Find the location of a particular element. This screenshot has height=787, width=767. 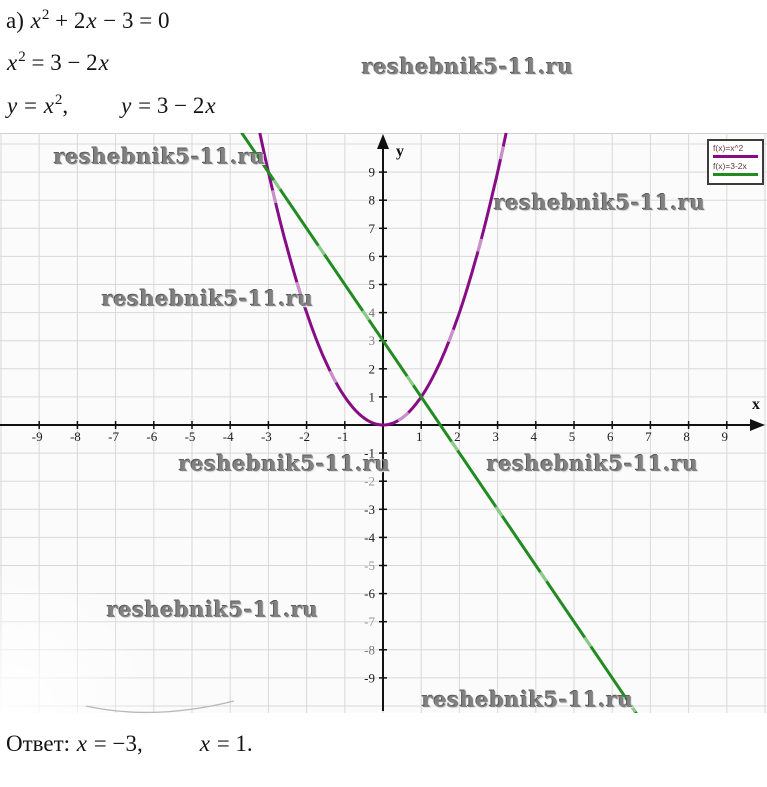

answer-line: Ответ: x = −3, x = 1. is located at coordinates (129, 744).